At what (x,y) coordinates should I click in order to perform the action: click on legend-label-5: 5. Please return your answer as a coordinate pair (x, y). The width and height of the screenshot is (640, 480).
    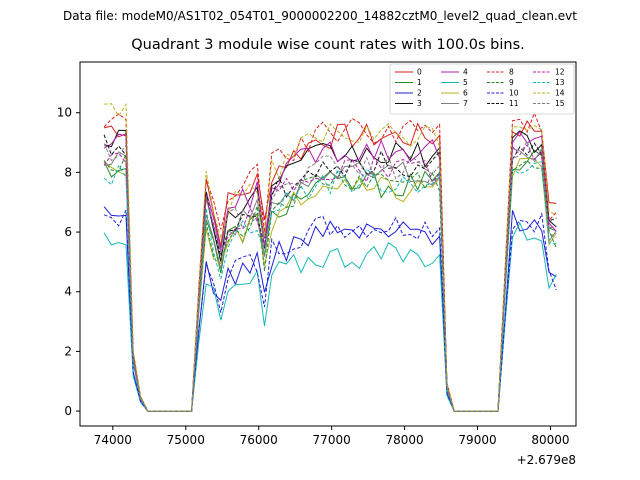
    Looking at the image, I should click on (465, 82).